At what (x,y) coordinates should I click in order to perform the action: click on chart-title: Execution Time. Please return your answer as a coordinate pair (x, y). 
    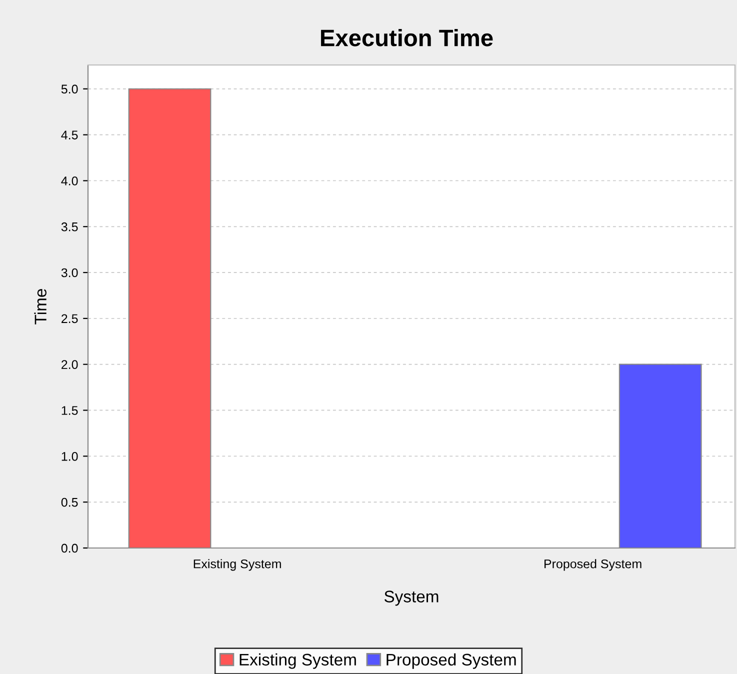
    Looking at the image, I should click on (407, 37).